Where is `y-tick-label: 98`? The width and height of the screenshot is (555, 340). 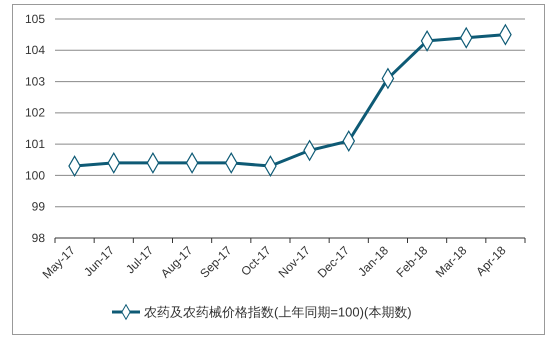
y-tick-label: 98 is located at coordinates (39, 237).